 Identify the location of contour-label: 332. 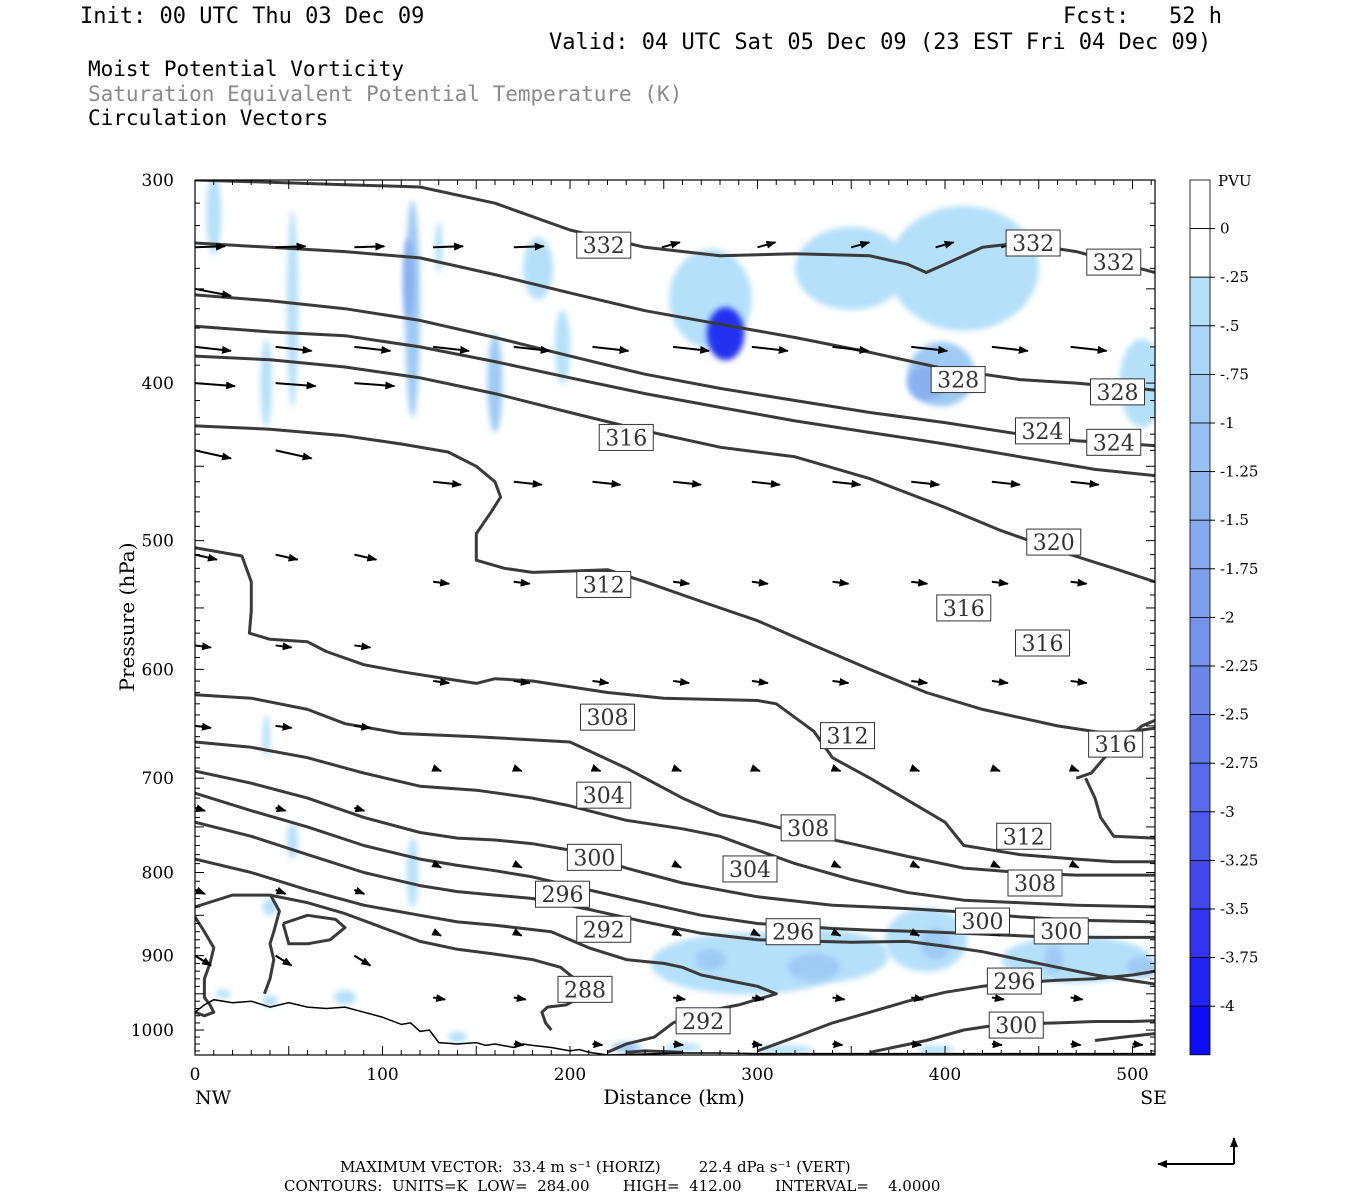
(604, 246).